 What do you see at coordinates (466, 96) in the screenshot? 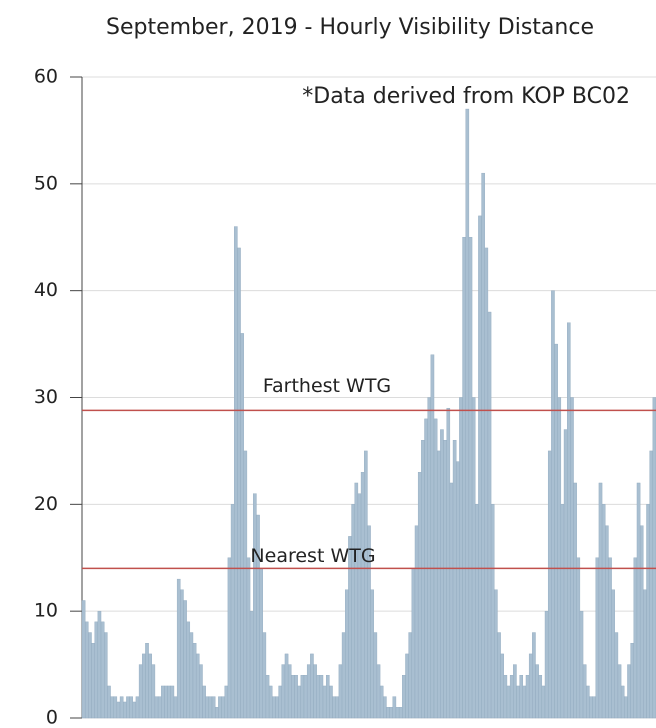
I see `annotation: *Data derived from KOP BC02` at bounding box center [466, 96].